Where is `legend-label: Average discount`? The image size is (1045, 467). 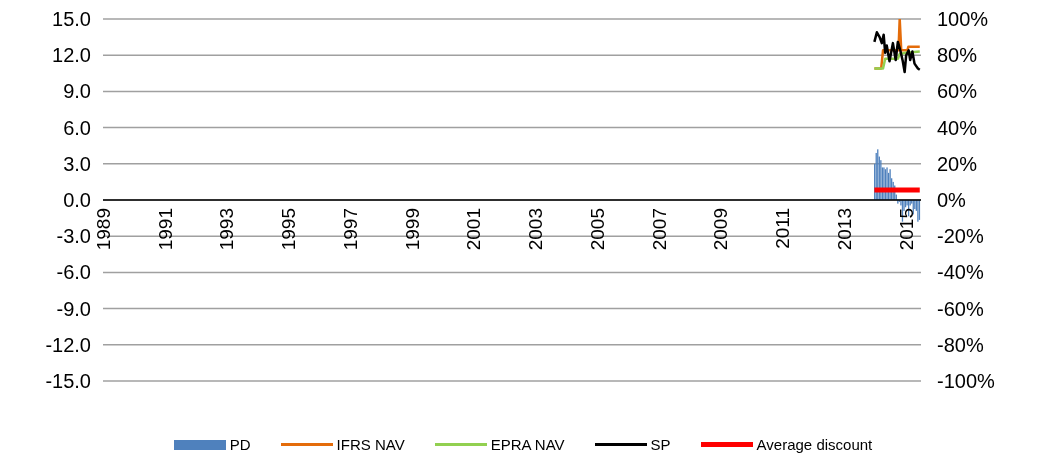
legend-label: Average discount is located at coordinates (814, 444).